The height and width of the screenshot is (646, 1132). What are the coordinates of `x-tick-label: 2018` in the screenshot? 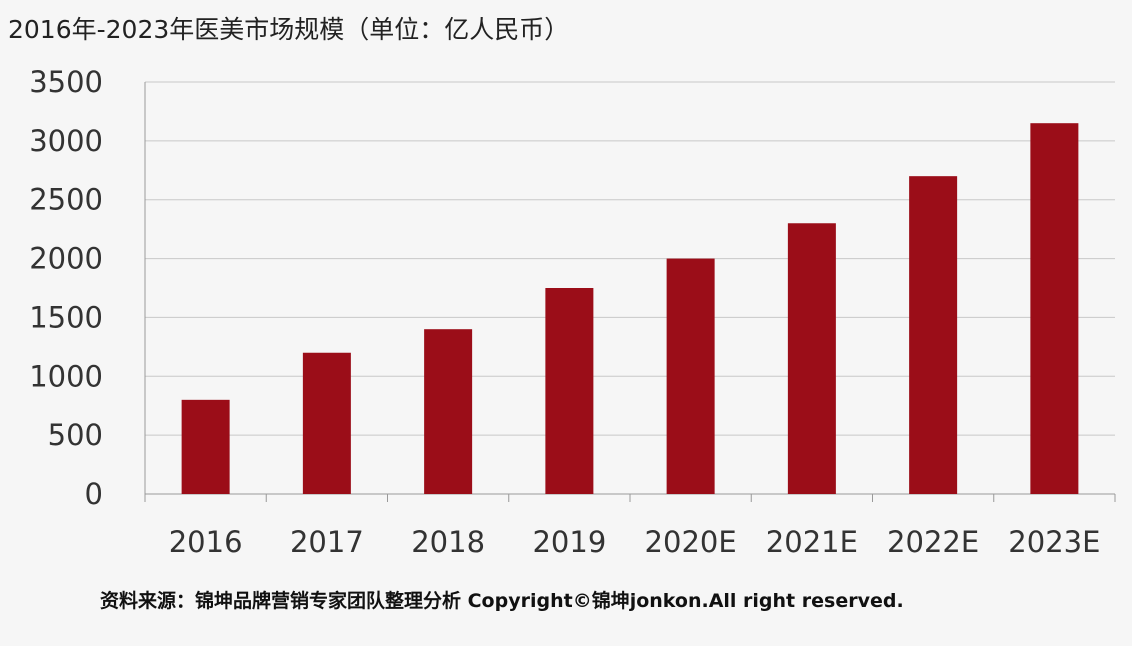 It's located at (448, 542).